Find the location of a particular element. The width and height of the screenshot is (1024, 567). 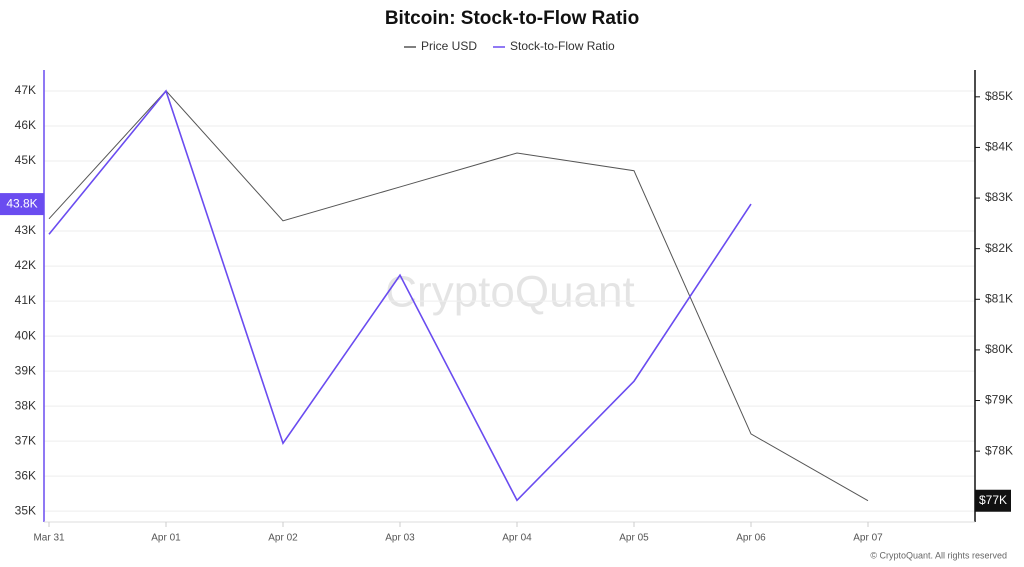

current-value-label: 43.8K is located at coordinates (21, 203).